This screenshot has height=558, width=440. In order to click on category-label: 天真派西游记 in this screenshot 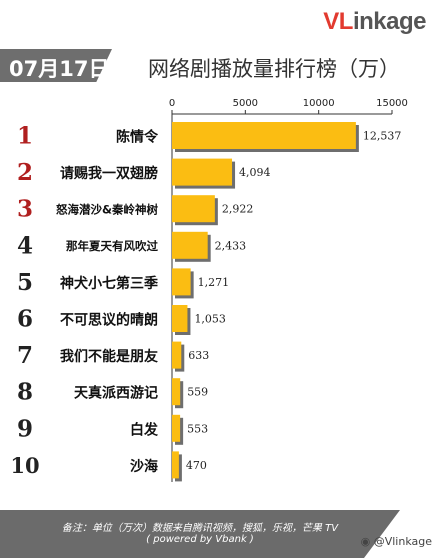, I will do `click(116, 393)`.